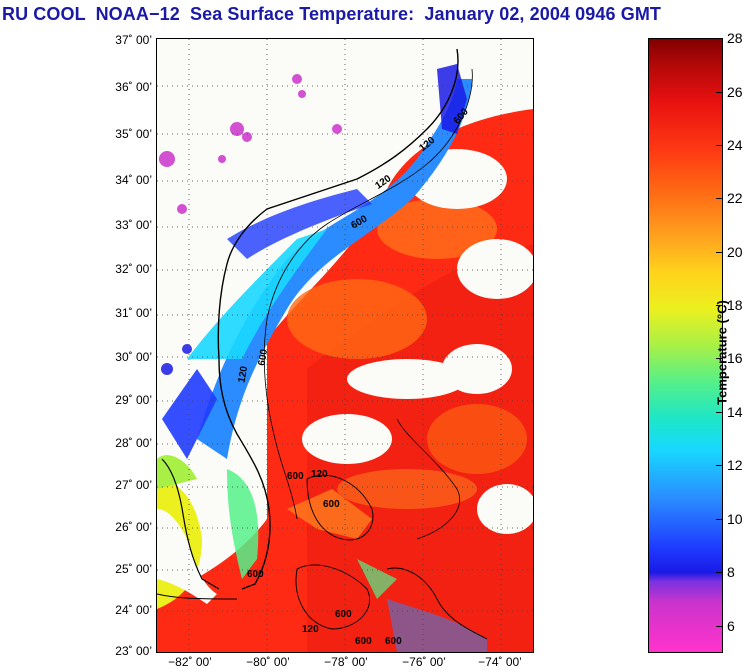 The image size is (744, 672). What do you see at coordinates (735, 198) in the screenshot?
I see `colorbar-tick: 22` at bounding box center [735, 198].